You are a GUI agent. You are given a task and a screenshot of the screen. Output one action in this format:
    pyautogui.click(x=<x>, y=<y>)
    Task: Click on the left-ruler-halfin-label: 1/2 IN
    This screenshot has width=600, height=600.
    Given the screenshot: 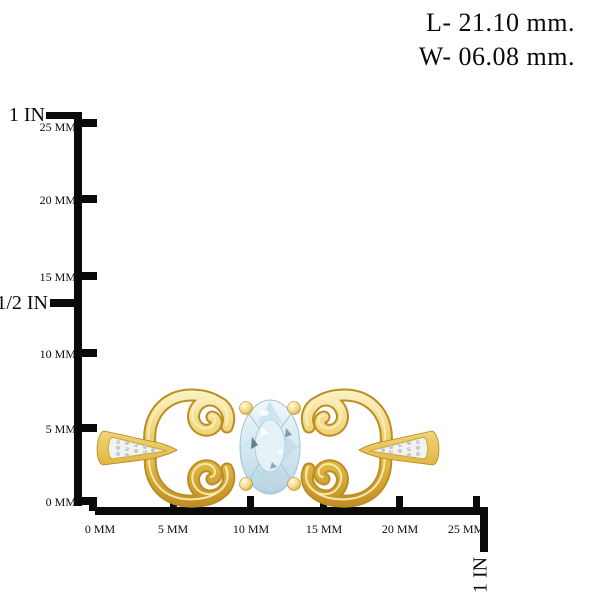 What is the action you would take?
    pyautogui.click(x=24, y=303)
    